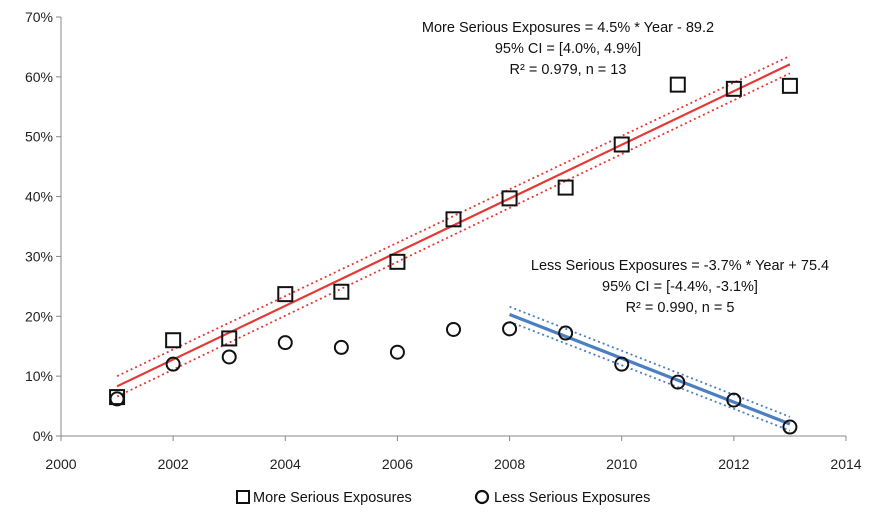 This screenshot has width=881, height=514. Describe the element at coordinates (39, 197) in the screenshot. I see `y-tick-label: 40%` at that location.